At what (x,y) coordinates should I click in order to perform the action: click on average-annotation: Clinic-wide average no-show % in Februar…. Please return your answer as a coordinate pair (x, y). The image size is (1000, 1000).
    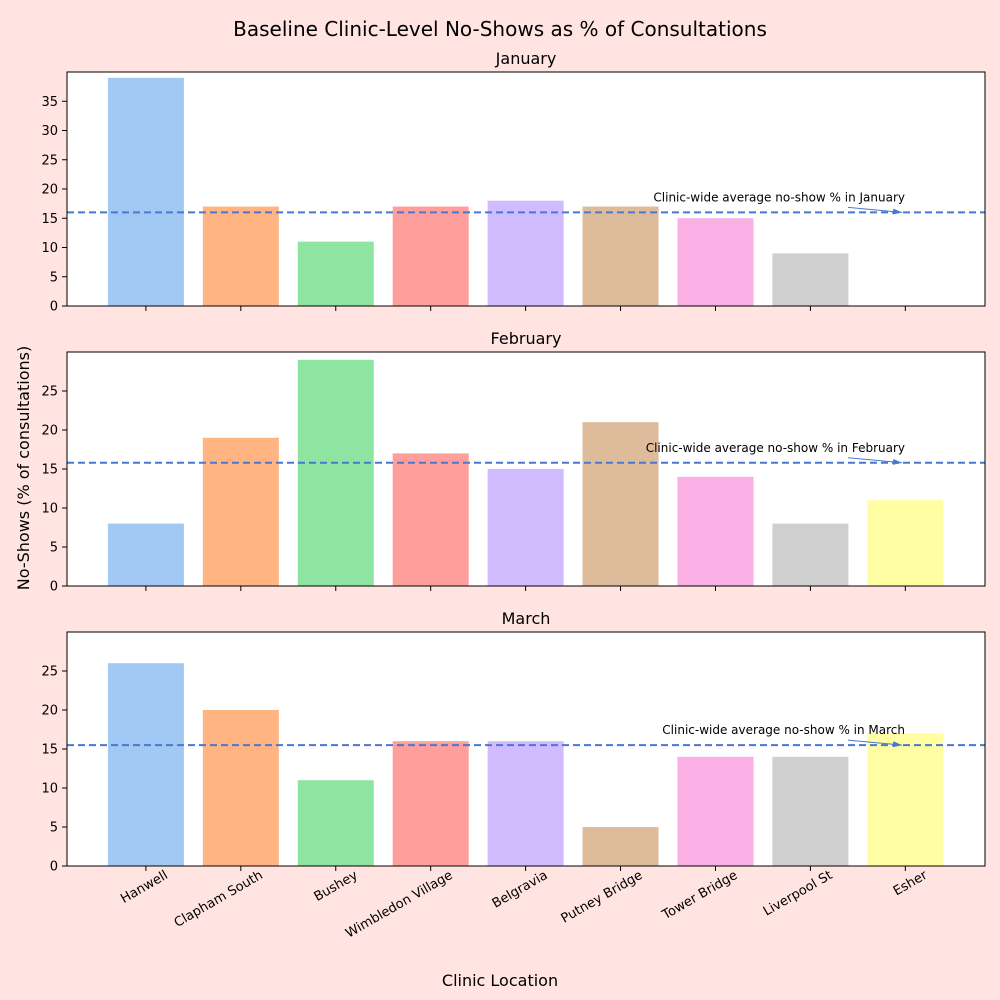
    Looking at the image, I should click on (775, 448).